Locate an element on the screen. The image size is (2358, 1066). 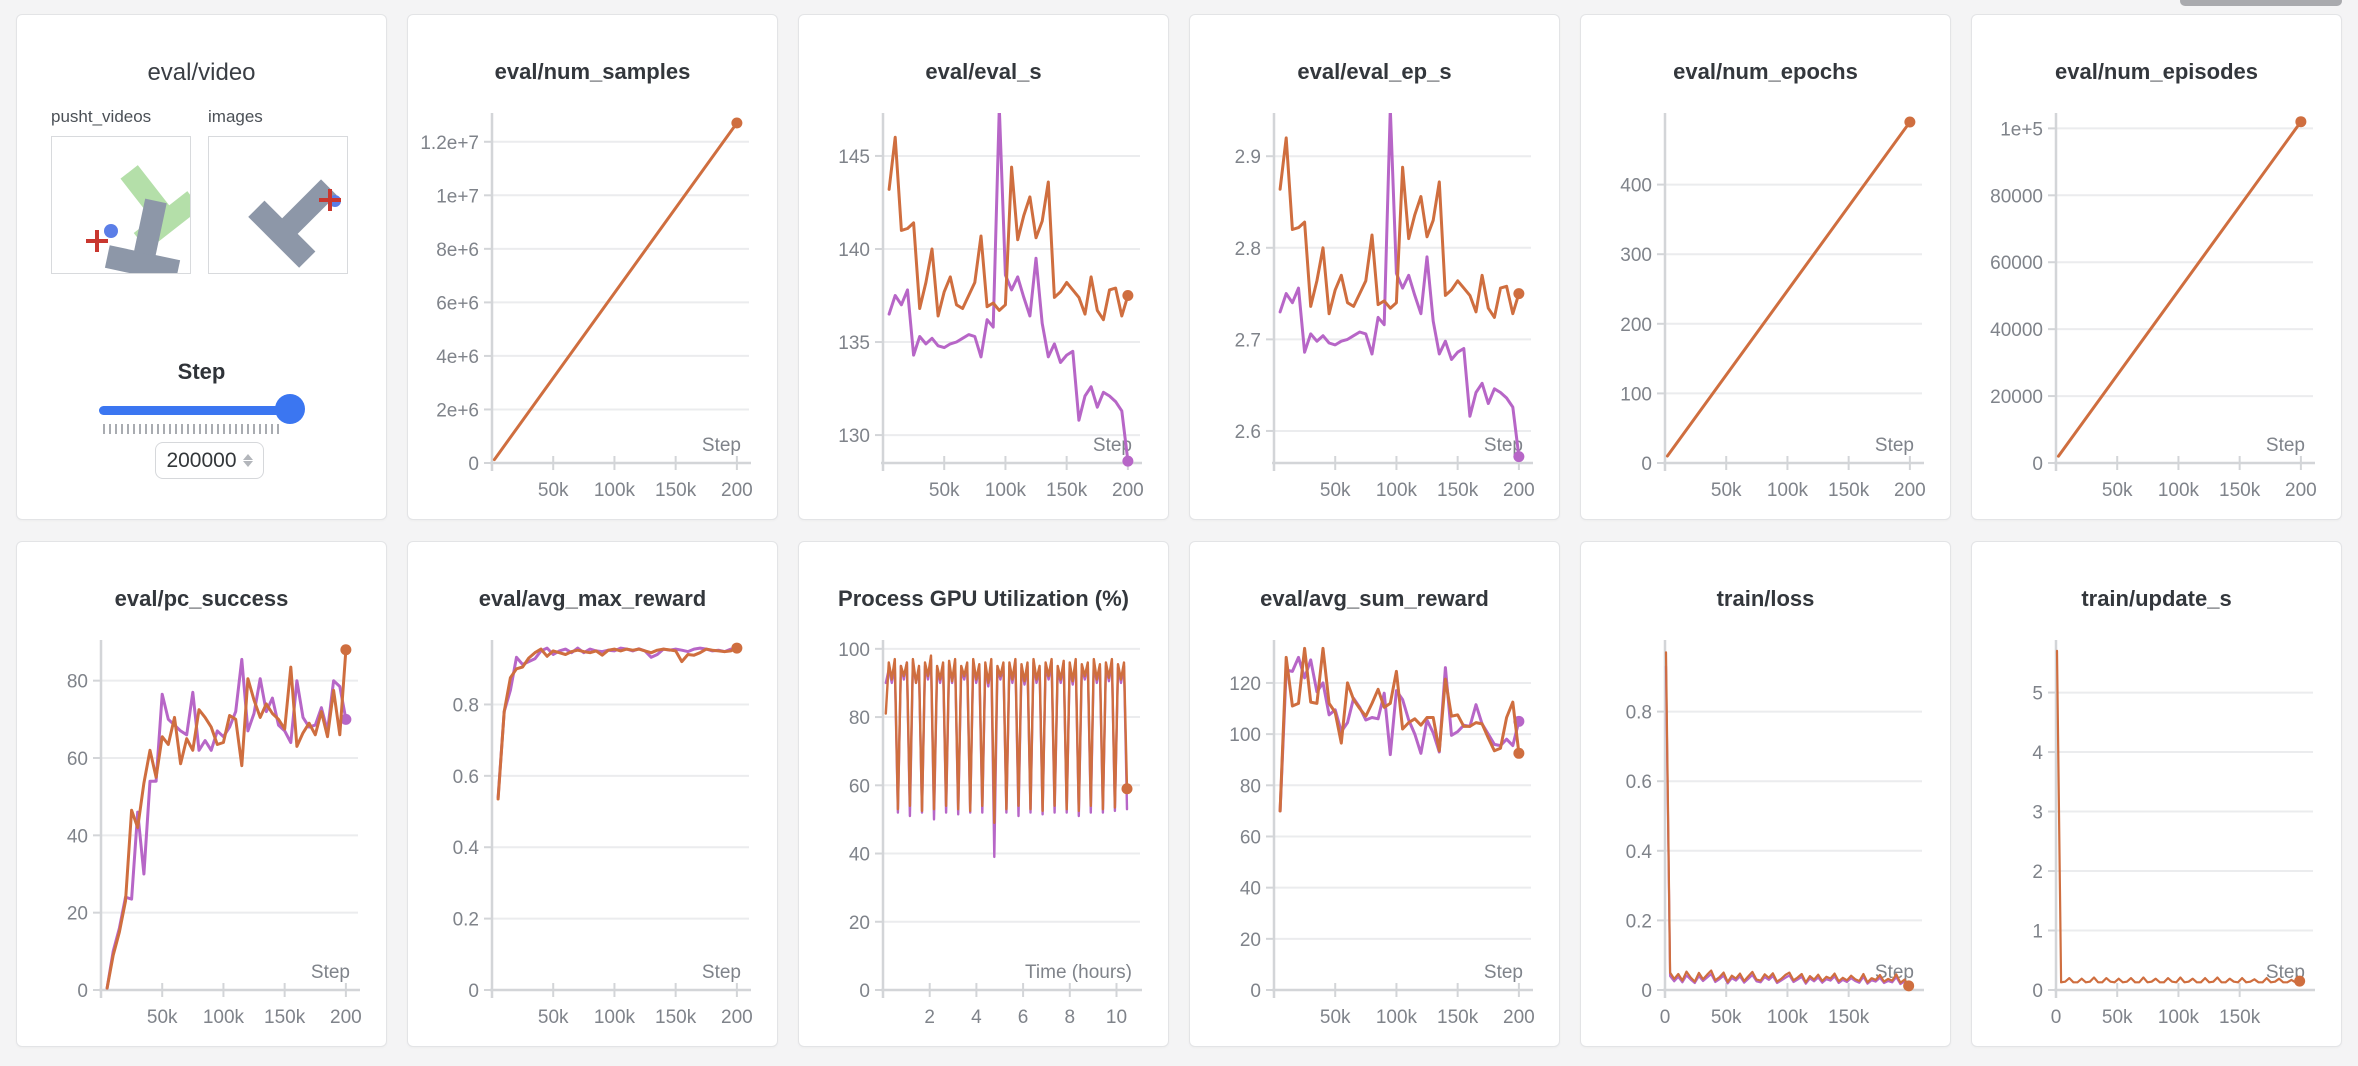
scrollbar-remnant is located at coordinates (2261, 3).